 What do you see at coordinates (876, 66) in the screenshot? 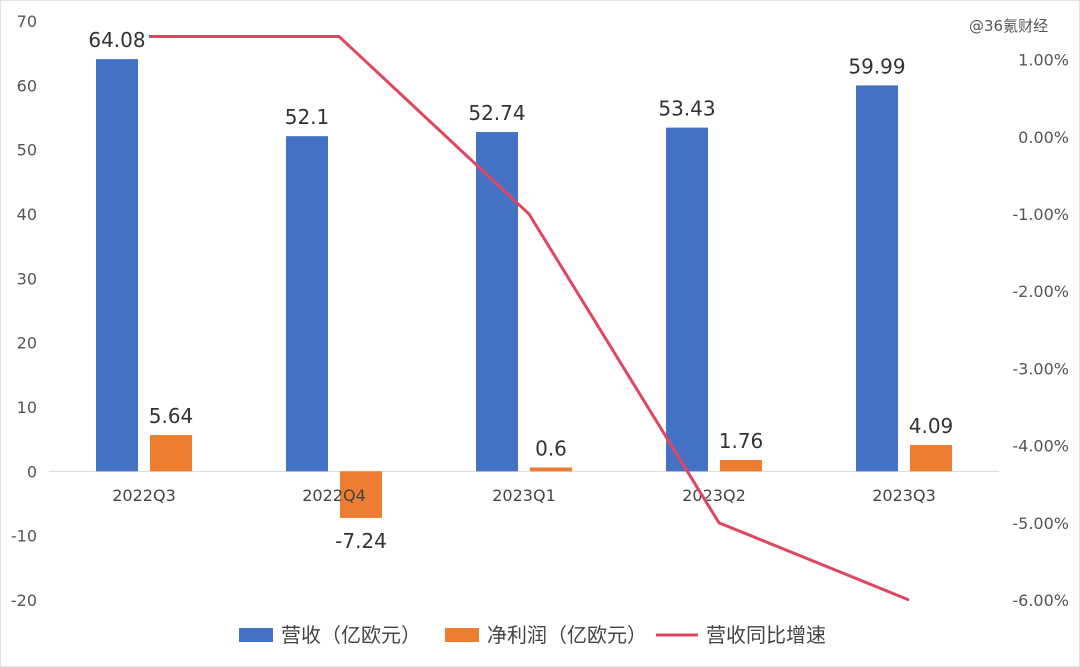
I see `revenue-data-label: 59.99` at bounding box center [876, 66].